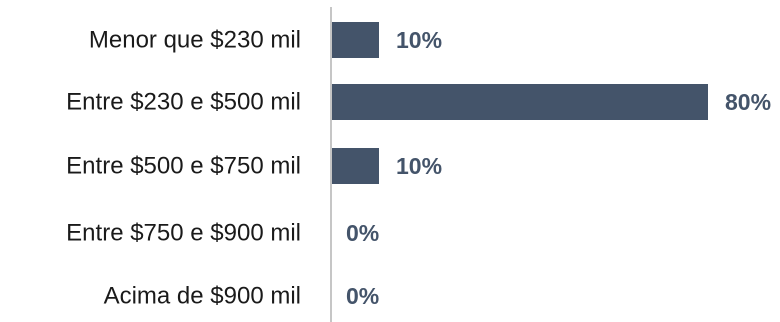 Image resolution: width=780 pixels, height=322 pixels. I want to click on category-label: Entre $230 e $500 mil, so click(183, 102).